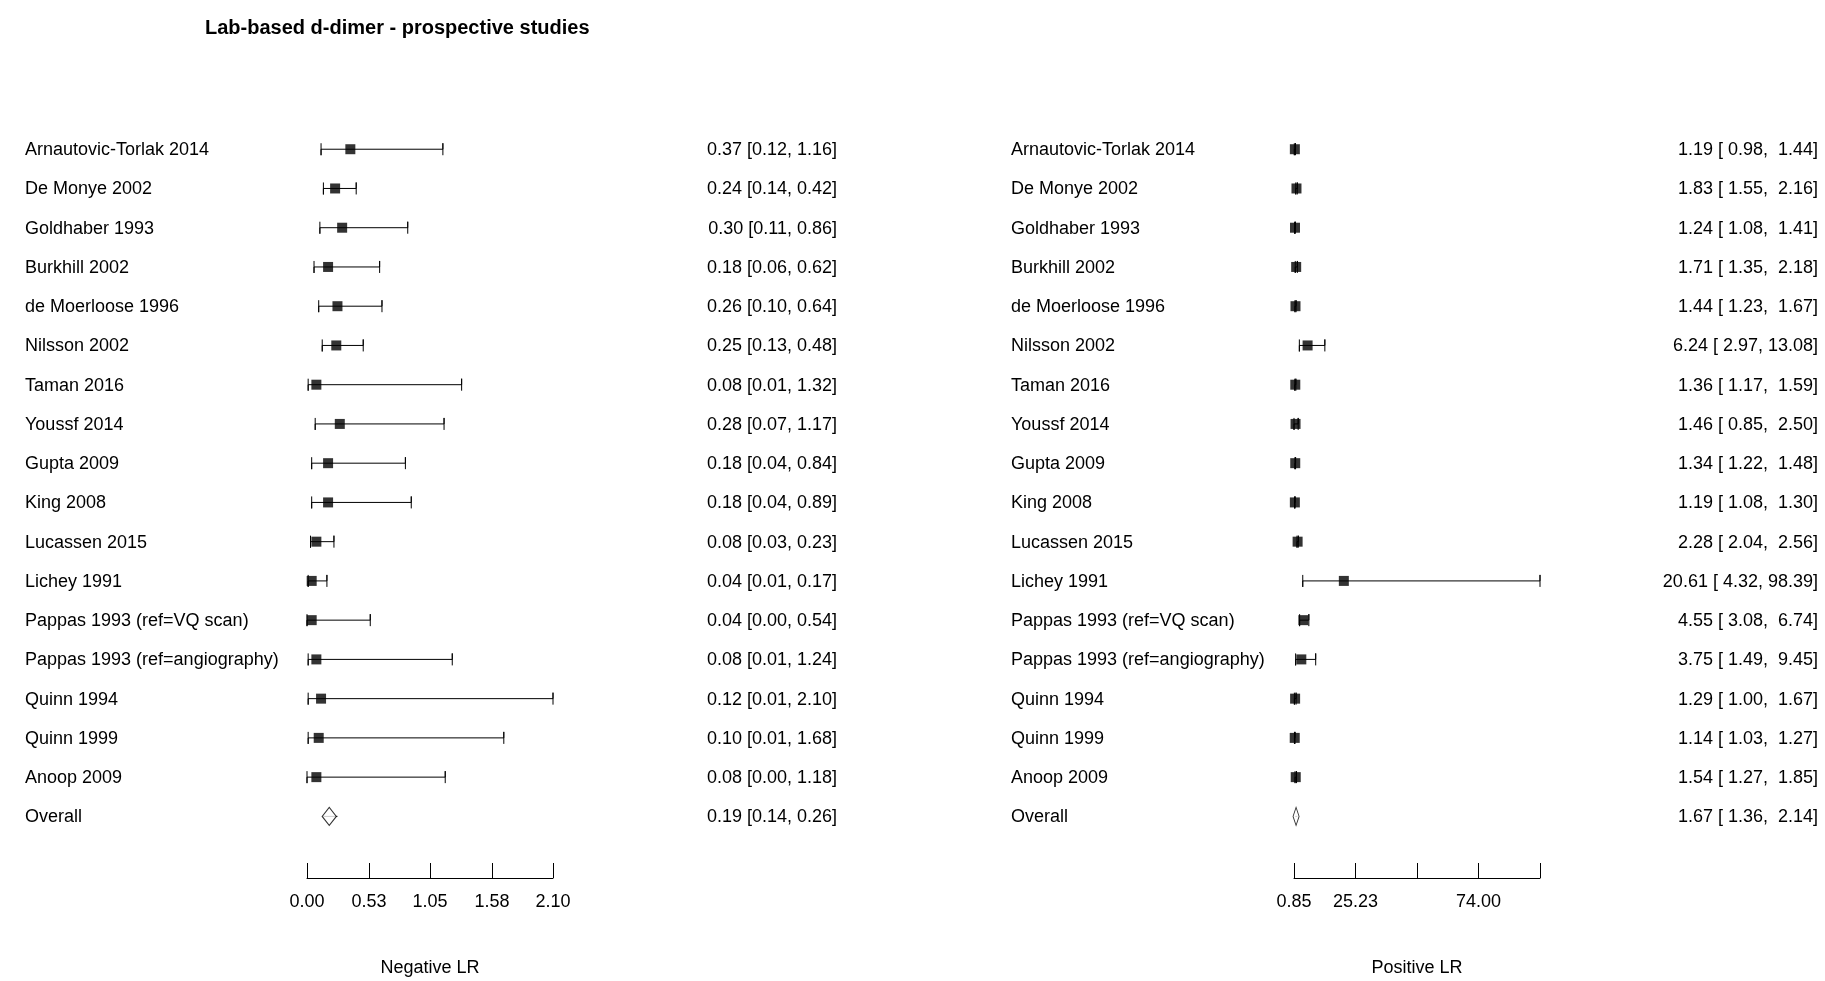 The width and height of the screenshot is (1825, 981). Describe the element at coordinates (1747, 698) in the screenshot. I see `text: 1.29 [ 1.00, 1.67]` at that location.